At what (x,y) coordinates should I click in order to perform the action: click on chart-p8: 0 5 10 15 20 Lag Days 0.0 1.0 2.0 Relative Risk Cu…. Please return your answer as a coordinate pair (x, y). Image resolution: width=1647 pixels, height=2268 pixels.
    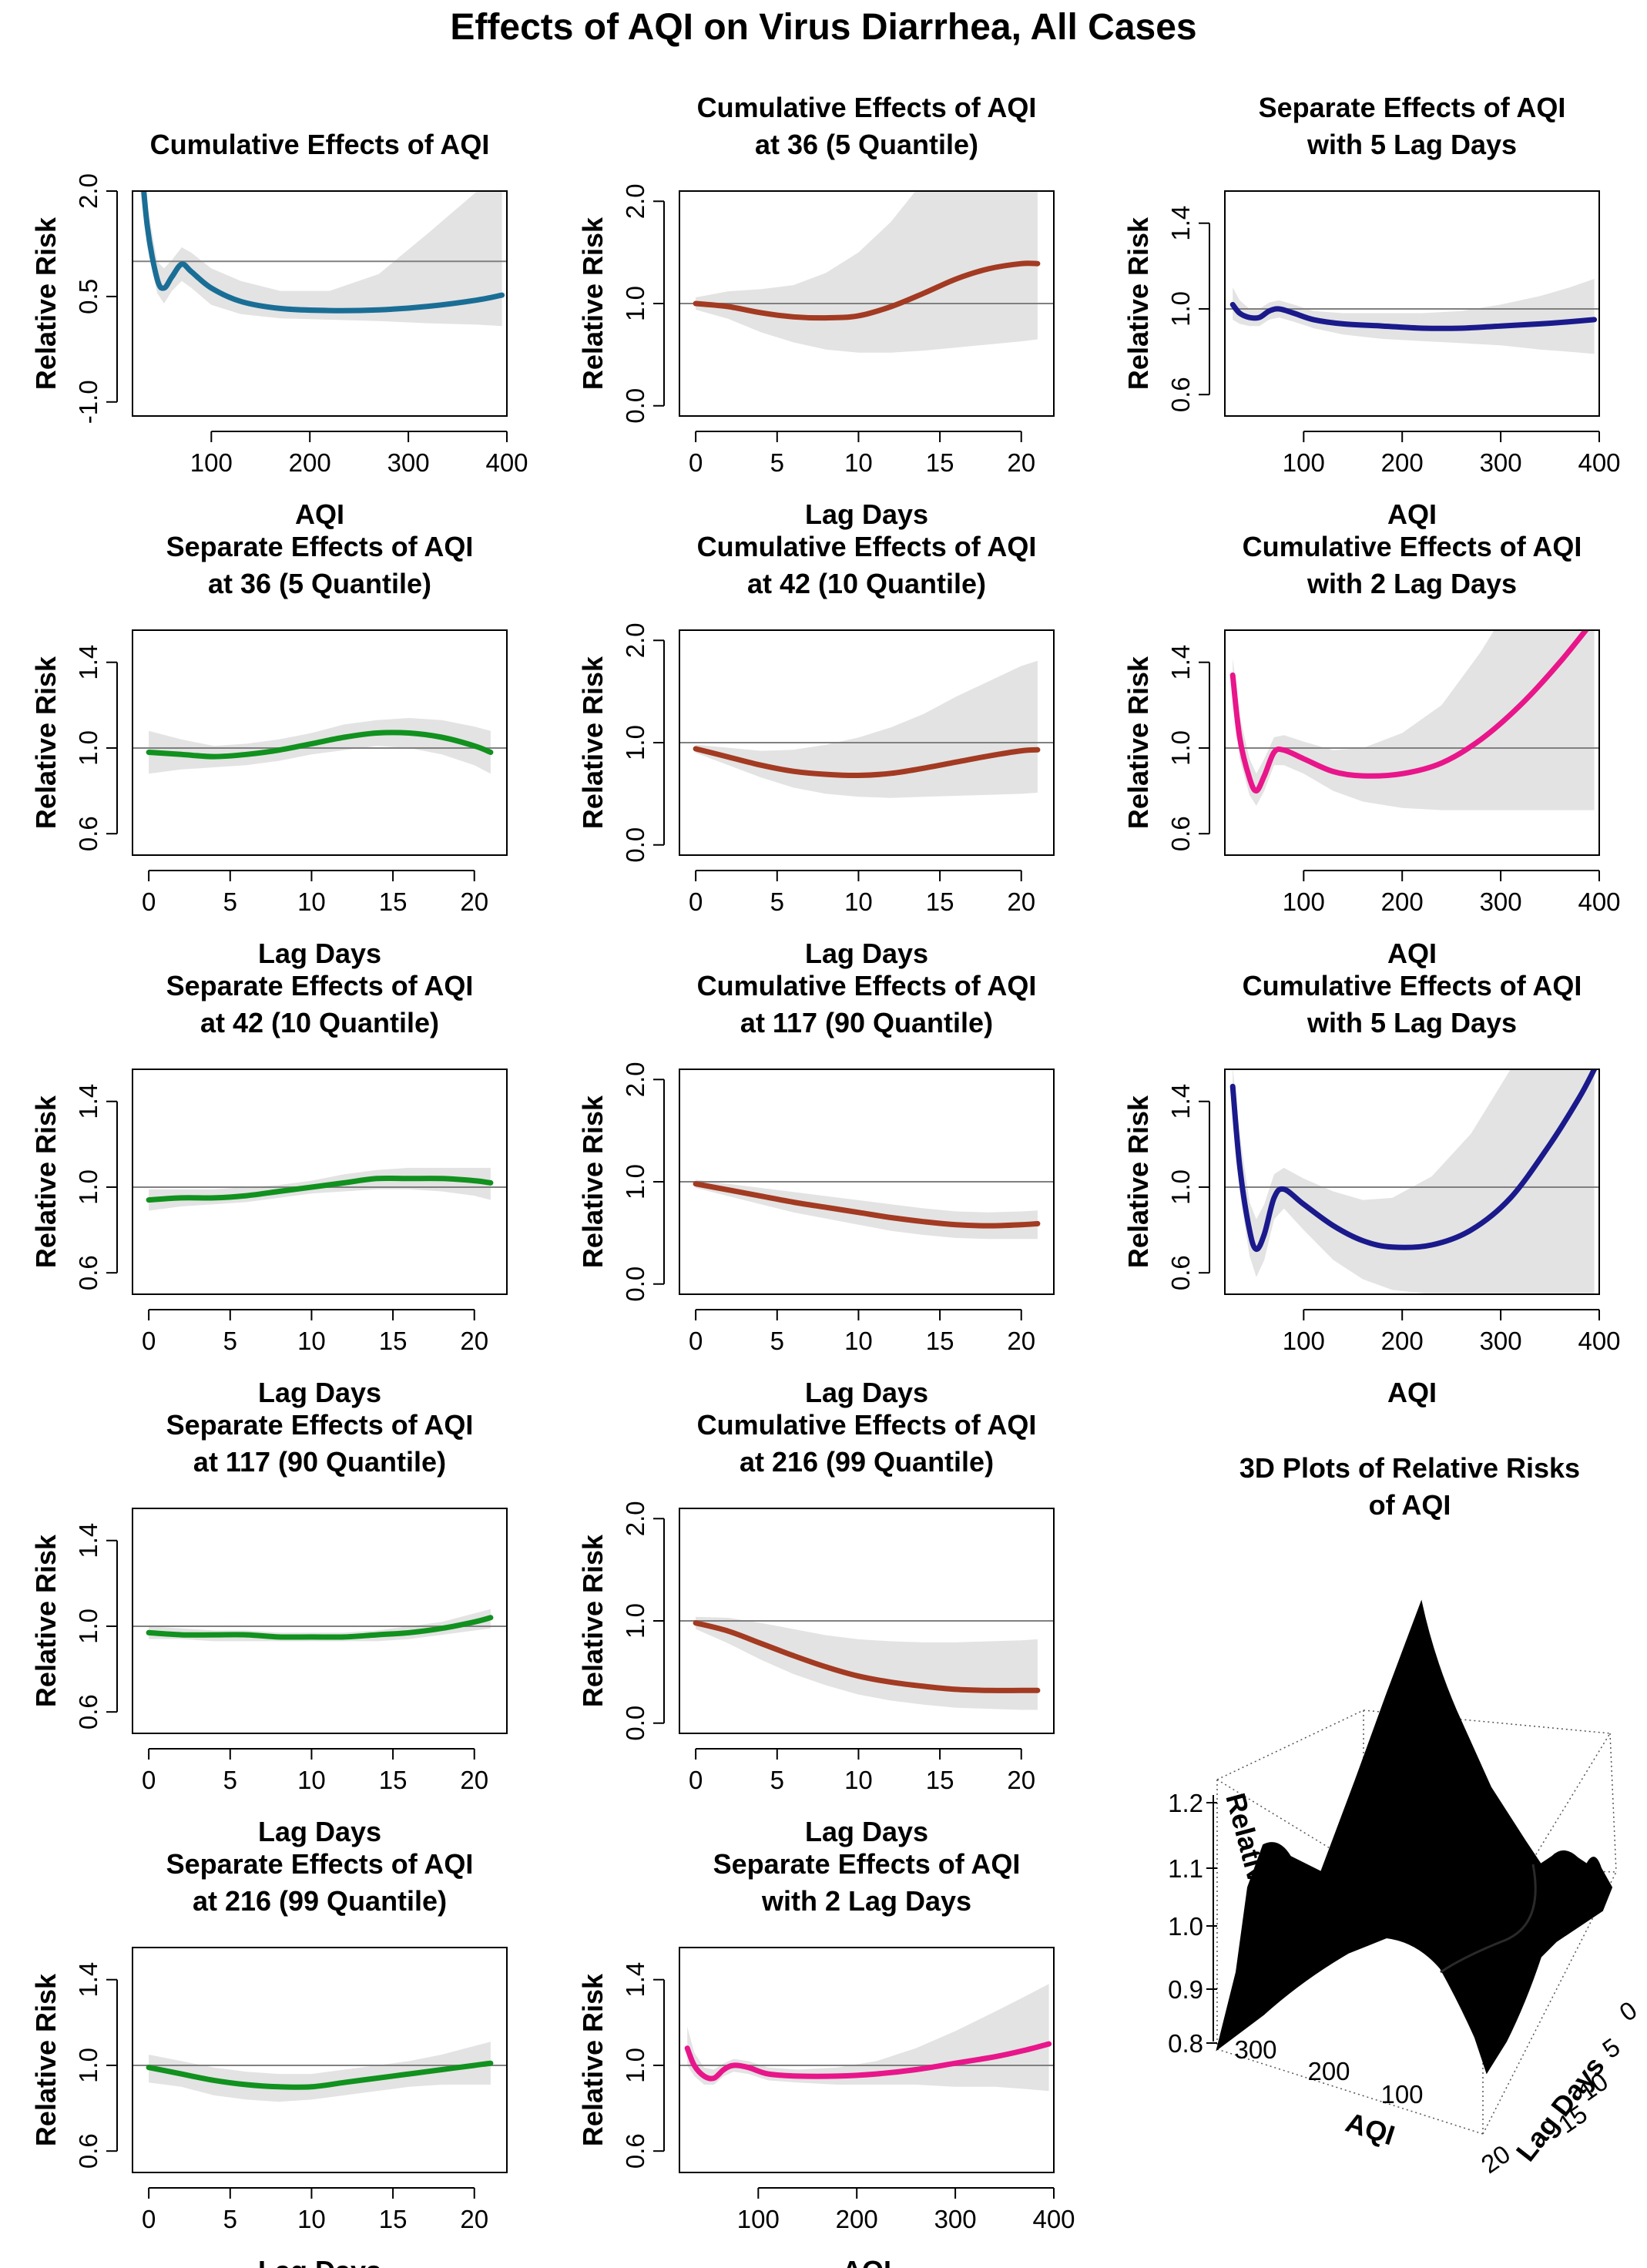
    Looking at the image, I should click on (816, 1189).